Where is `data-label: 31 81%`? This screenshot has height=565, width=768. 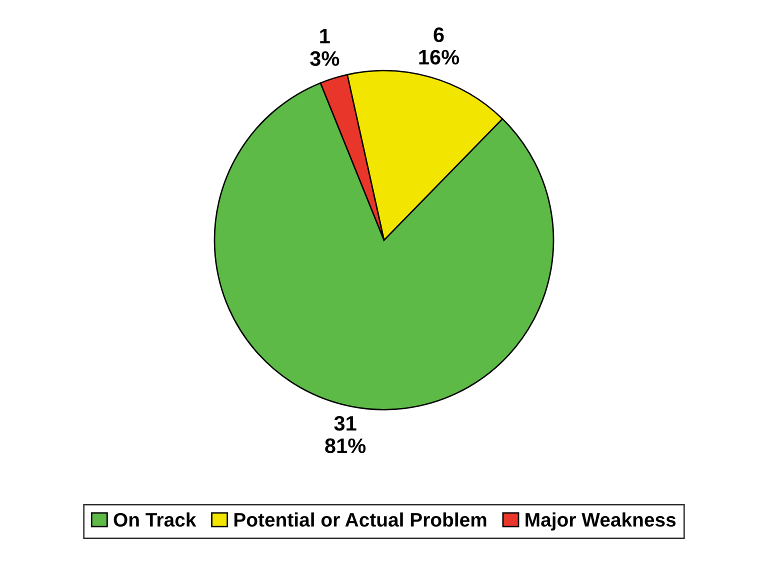
data-label: 31 81% is located at coordinates (345, 435).